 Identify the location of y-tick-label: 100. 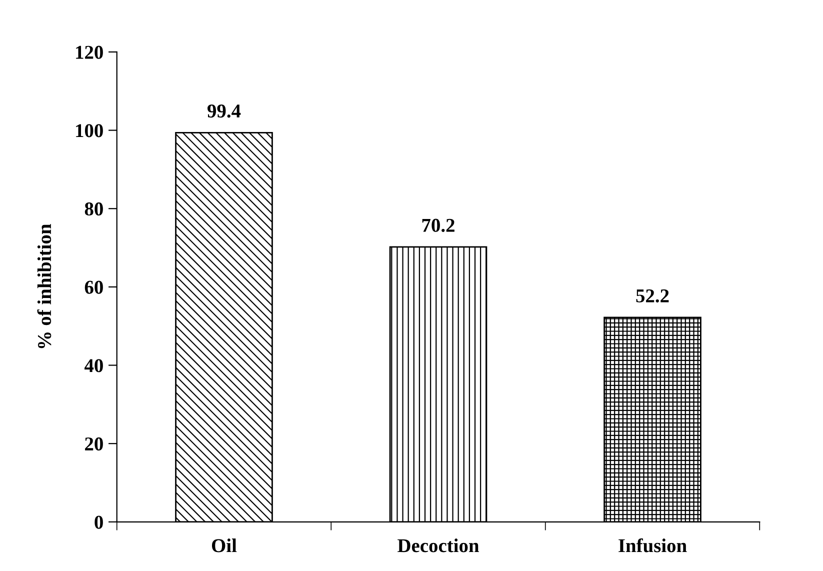
(89, 131).